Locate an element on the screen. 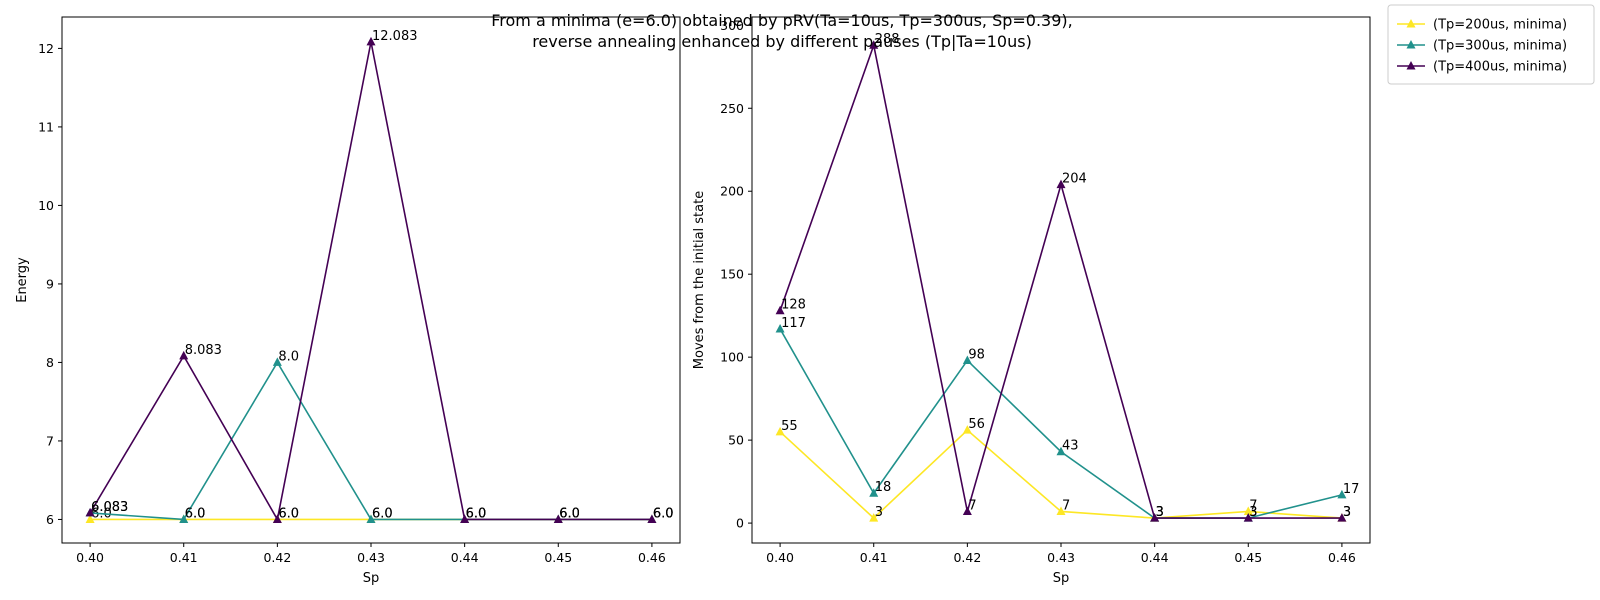 Image resolution: width=1600 pixels, height=600 pixels. series-2: 6.083 6.0 8.0 6.0 6.0 6.0 6.0 is located at coordinates (379, 436).